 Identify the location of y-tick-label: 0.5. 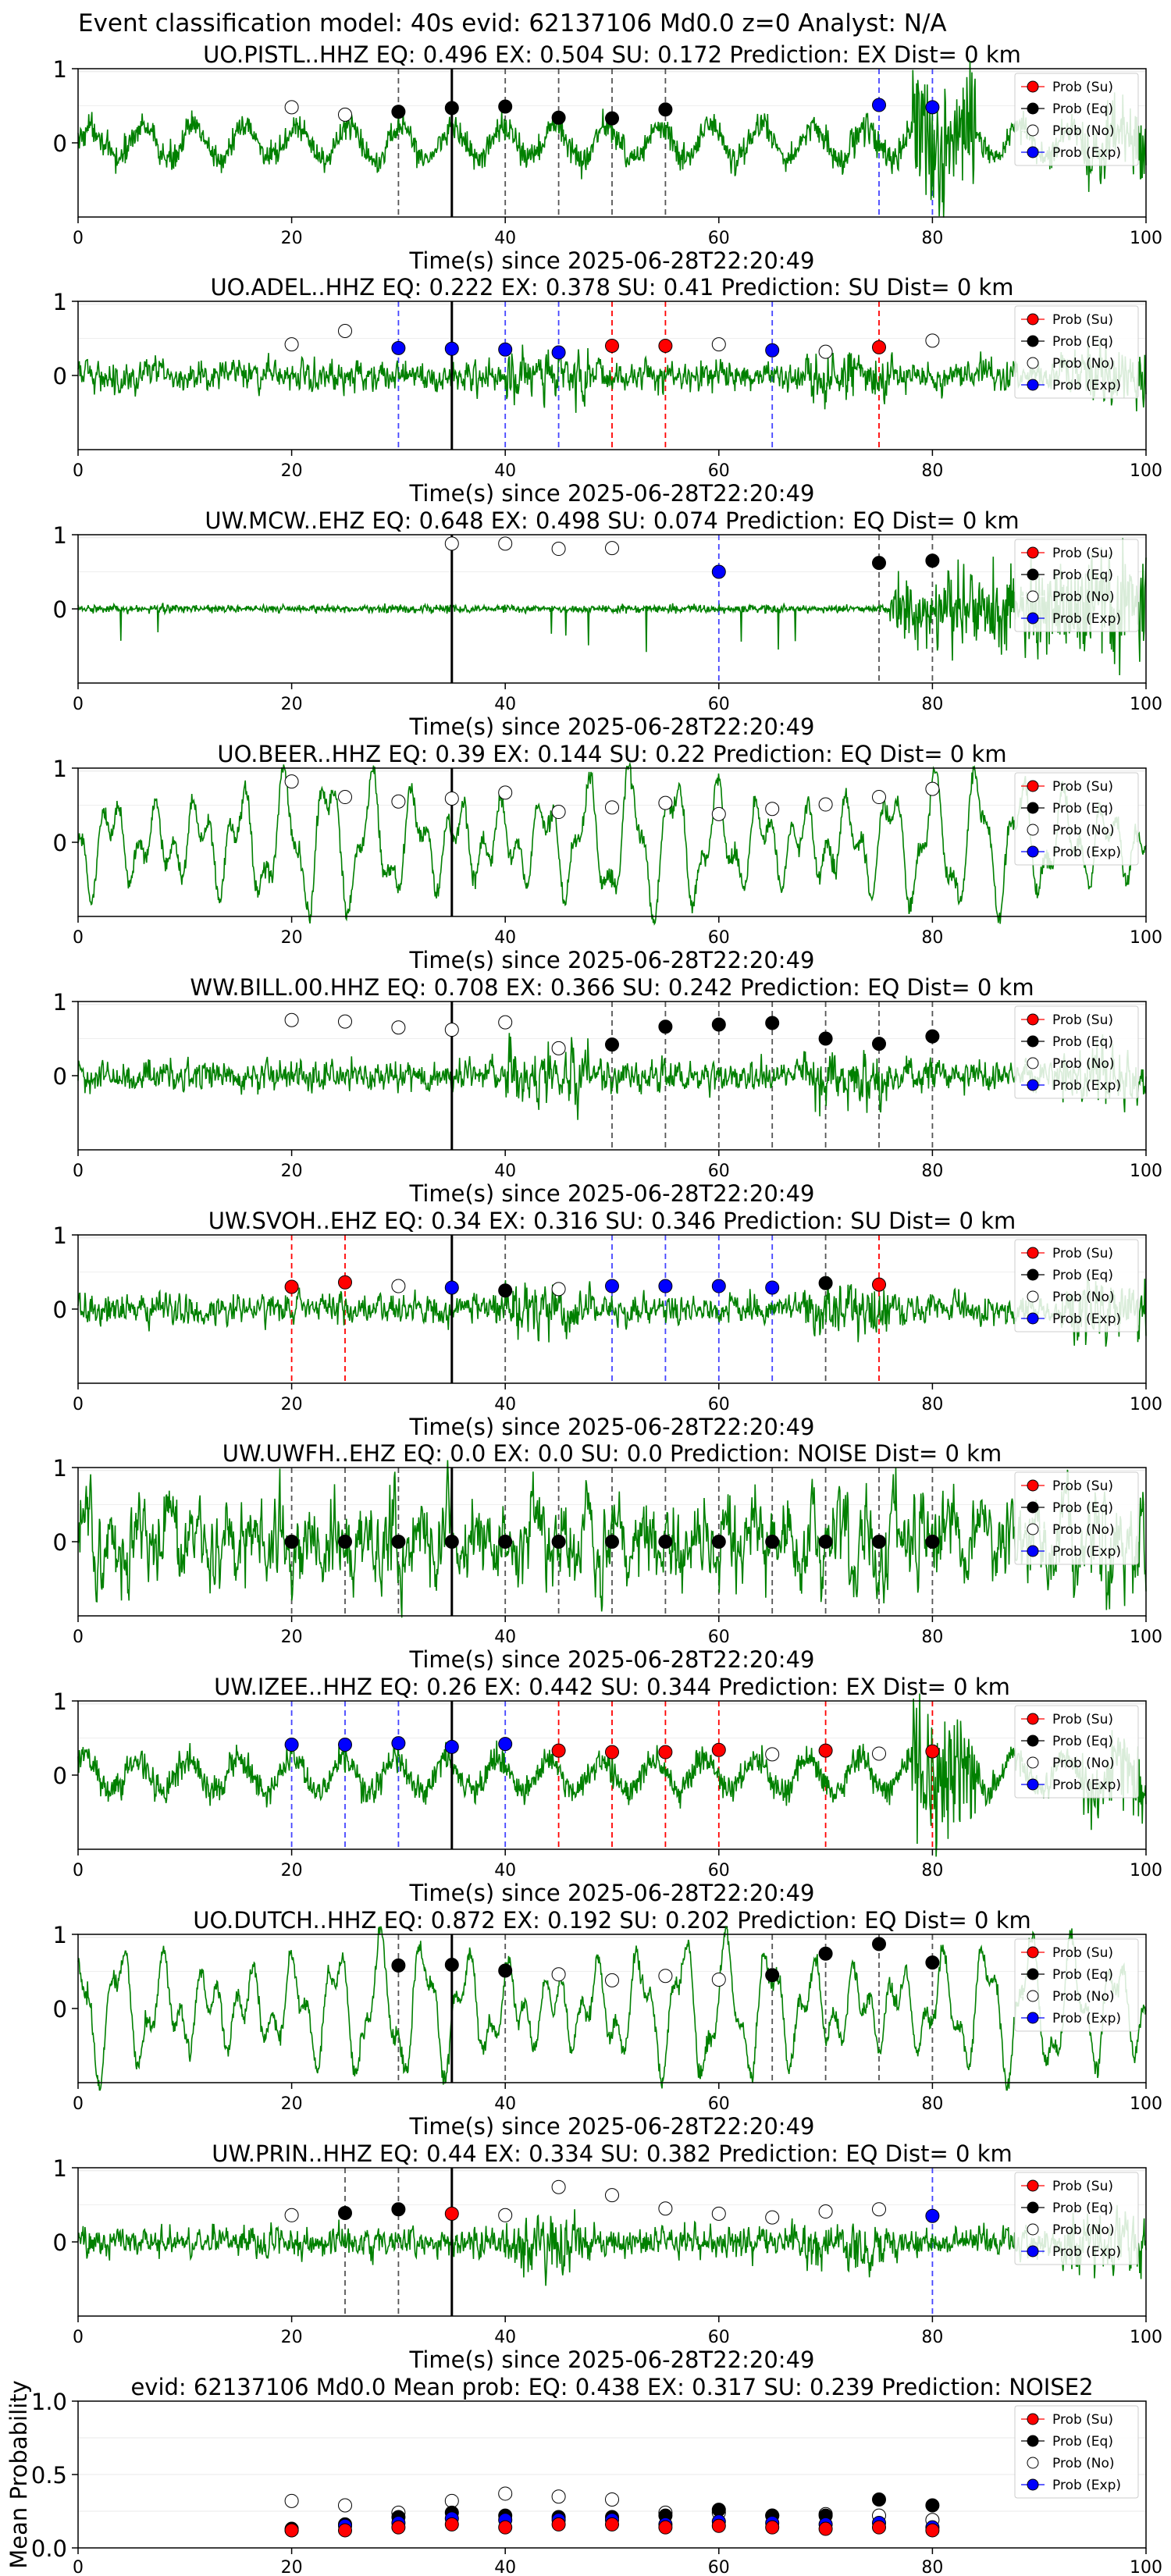
(49, 2475).